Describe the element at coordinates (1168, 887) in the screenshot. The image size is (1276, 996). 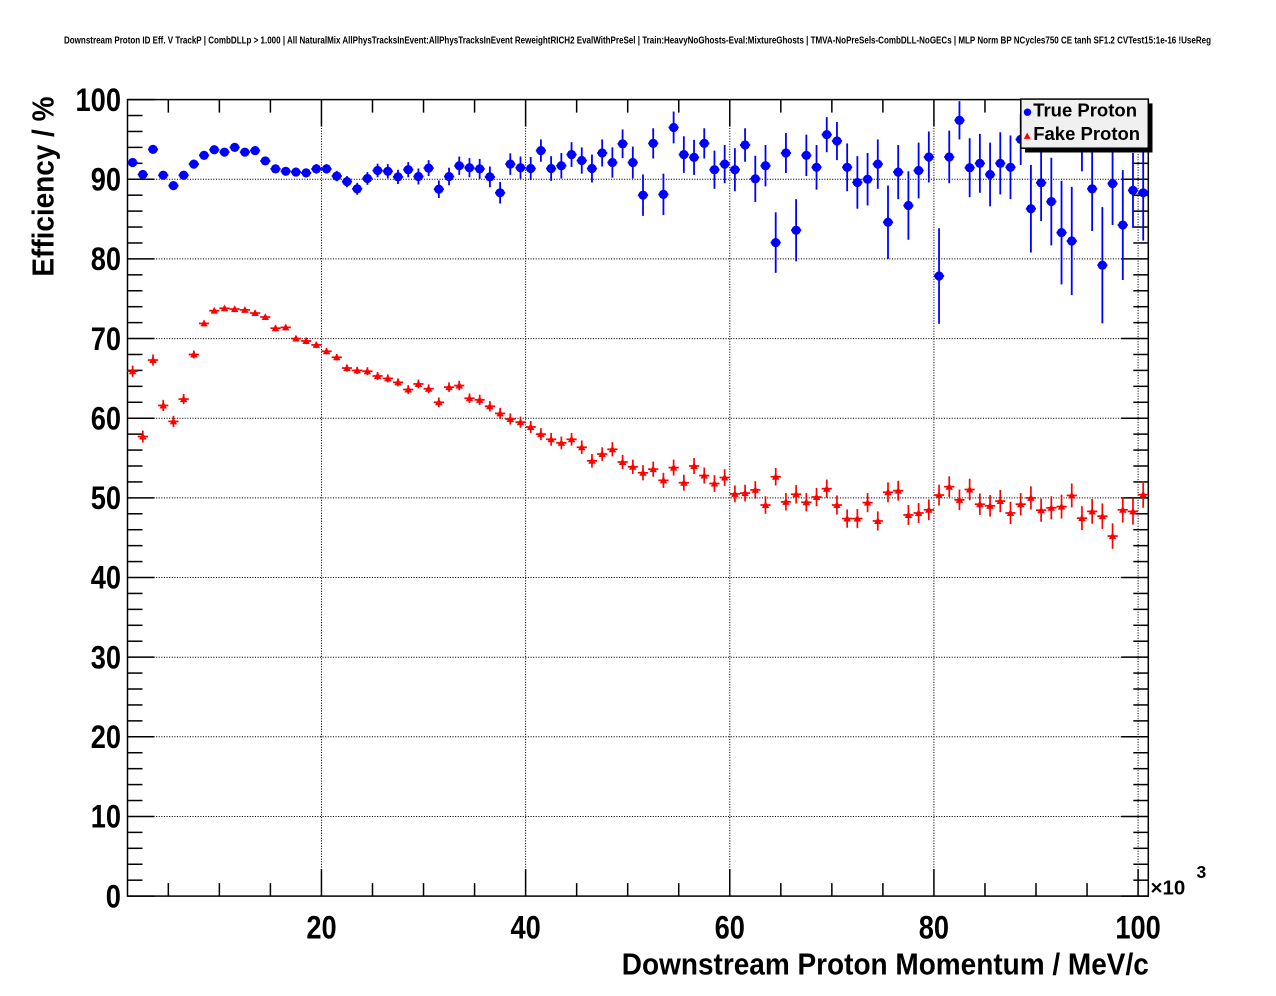
I see `svg-text: ×10` at that location.